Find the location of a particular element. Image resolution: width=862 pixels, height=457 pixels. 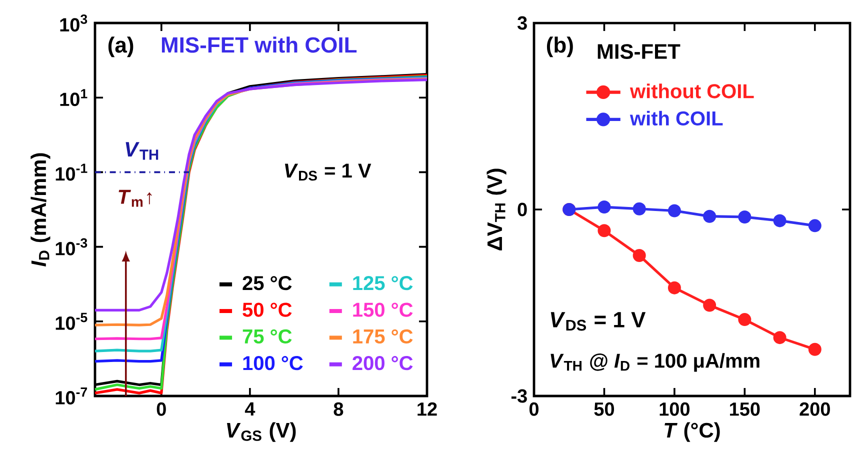

annotation: MIS-FET with COIL is located at coordinates (259, 44).